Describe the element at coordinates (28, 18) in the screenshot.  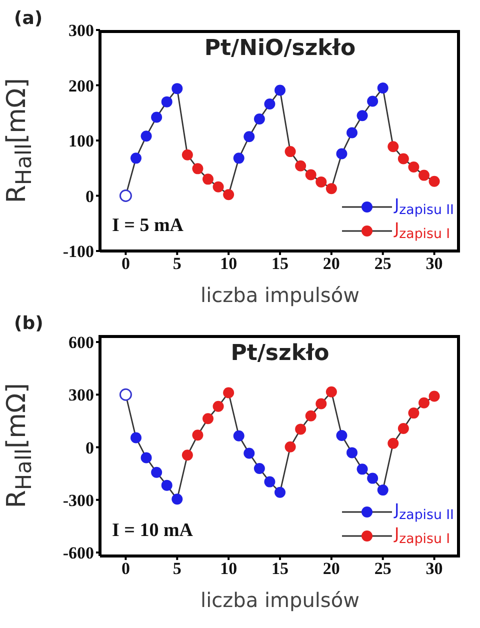
I see `text: (a)` at that location.